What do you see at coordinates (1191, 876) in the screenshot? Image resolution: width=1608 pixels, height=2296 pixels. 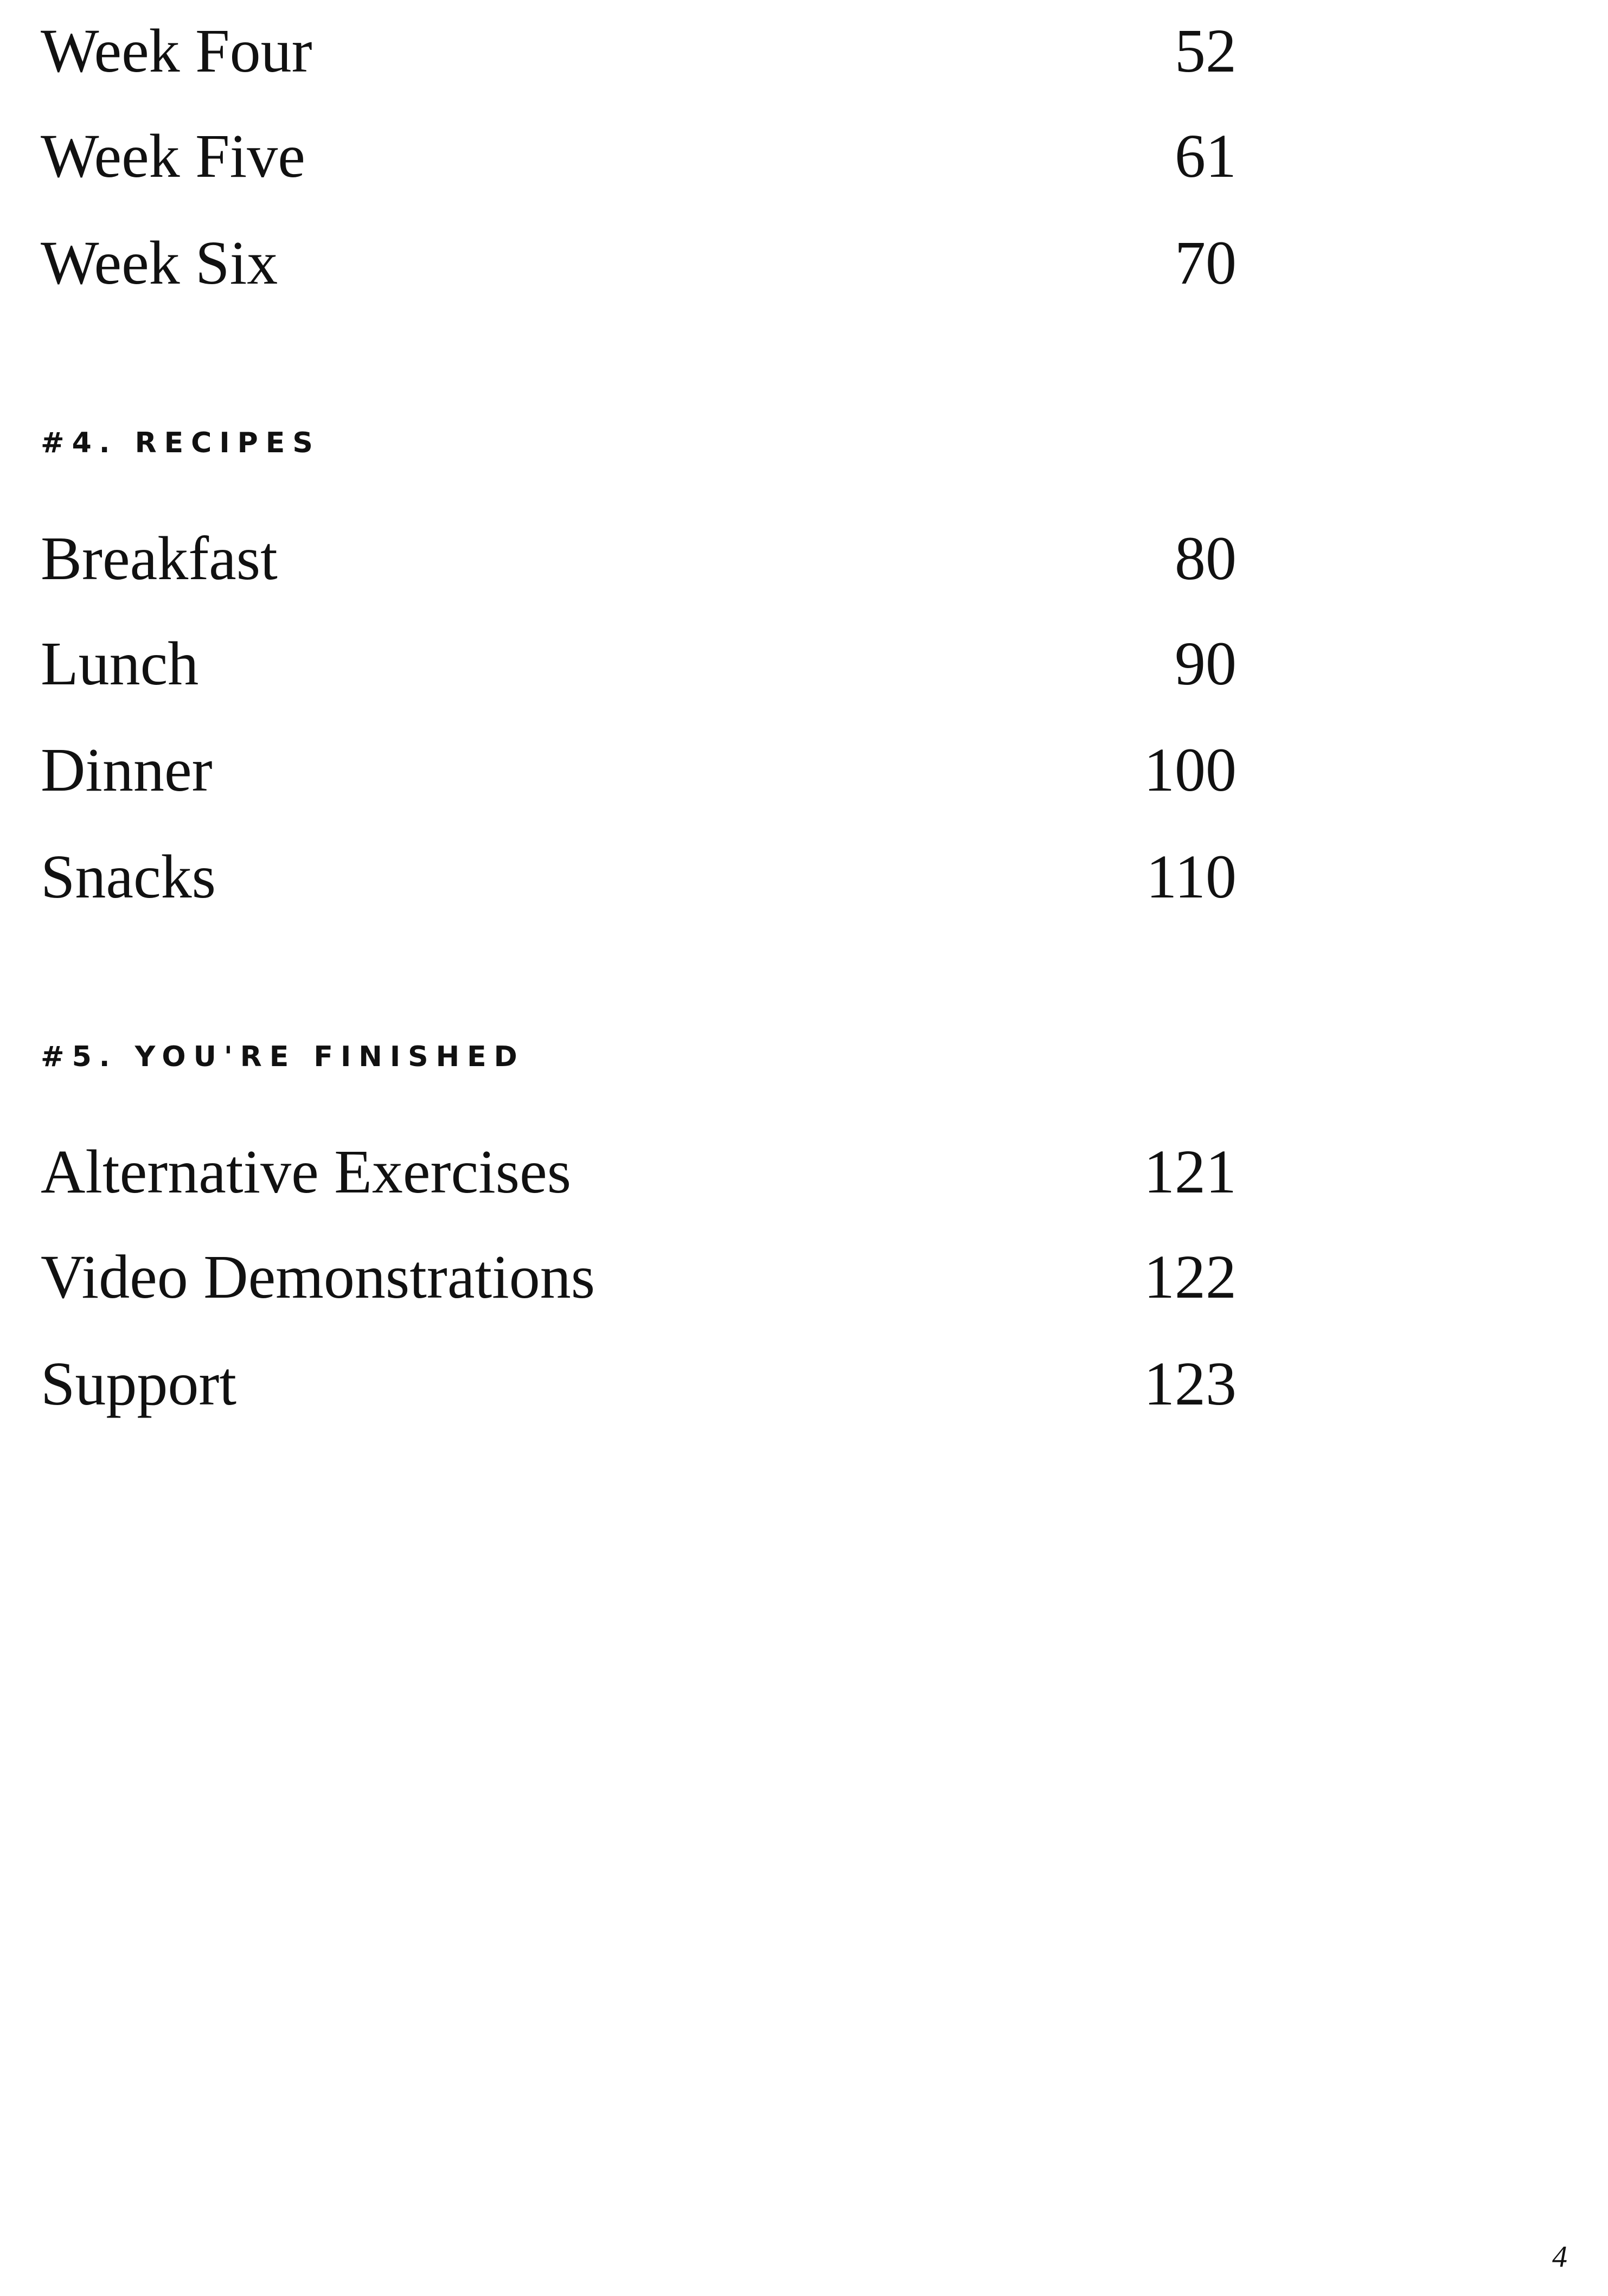 I see `toc-entry-page: 110` at bounding box center [1191, 876].